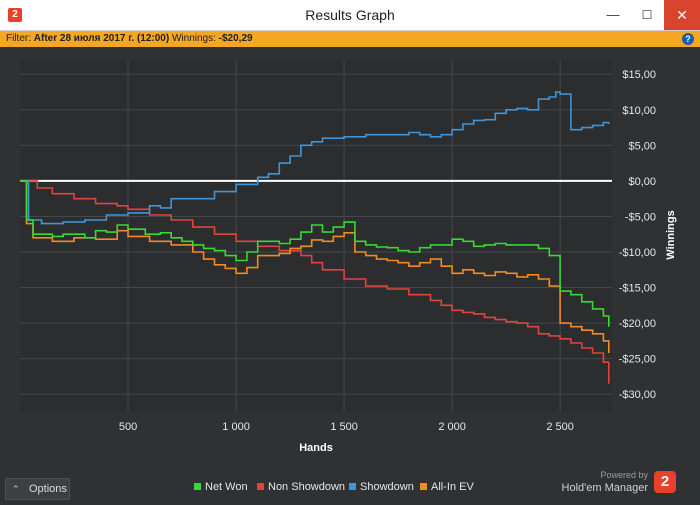  I want to click on legend-label-net-won: Net Won, so click(226, 487).